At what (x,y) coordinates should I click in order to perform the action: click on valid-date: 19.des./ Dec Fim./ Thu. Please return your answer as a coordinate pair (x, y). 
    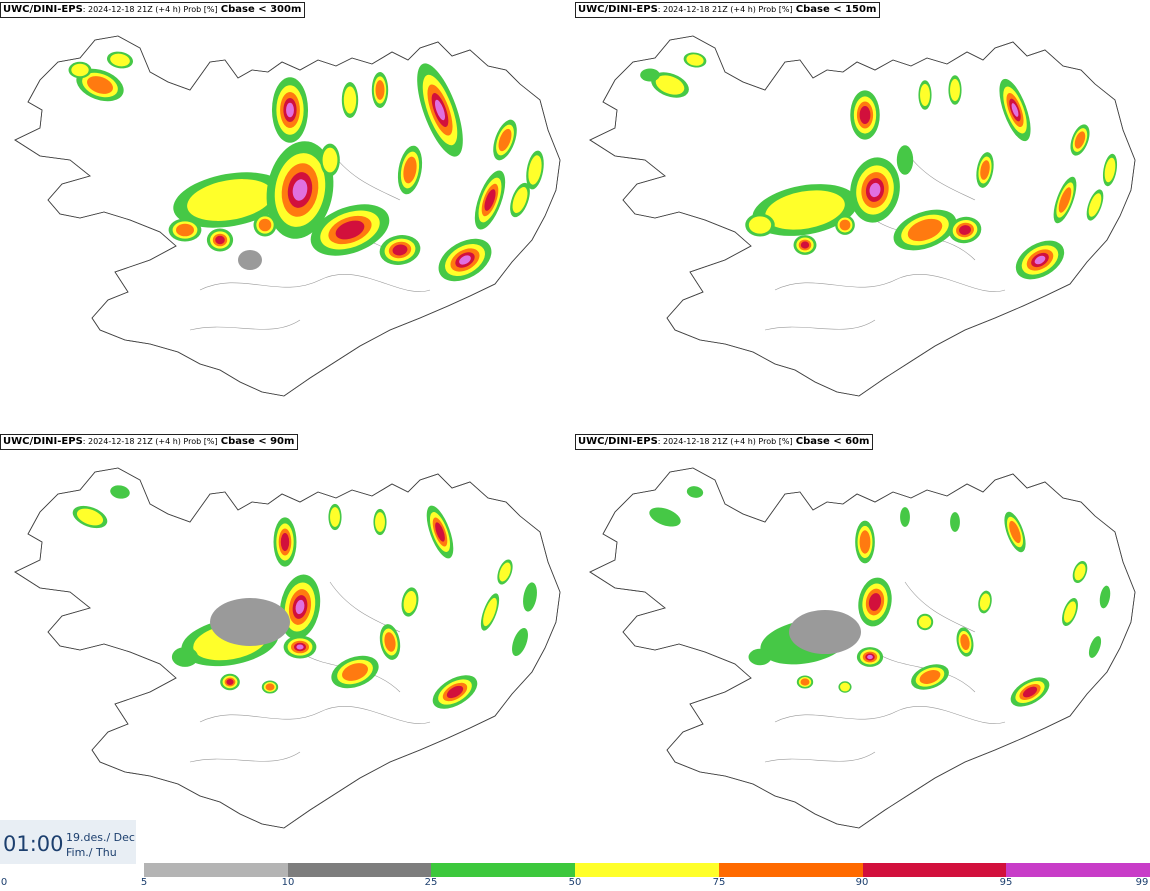
    Looking at the image, I should click on (100, 845).